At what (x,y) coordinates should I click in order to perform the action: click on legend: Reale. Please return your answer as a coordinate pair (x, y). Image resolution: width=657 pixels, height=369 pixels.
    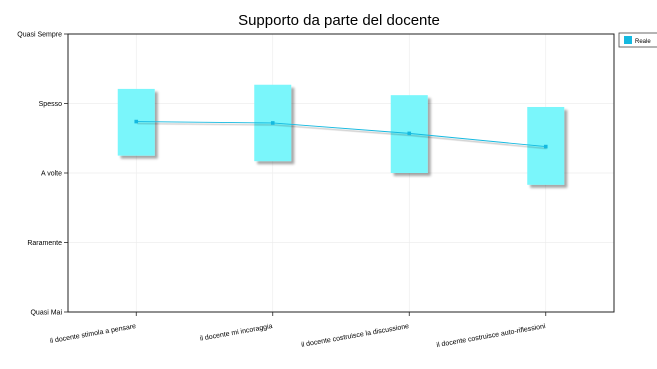
    Looking at the image, I should click on (637, 40).